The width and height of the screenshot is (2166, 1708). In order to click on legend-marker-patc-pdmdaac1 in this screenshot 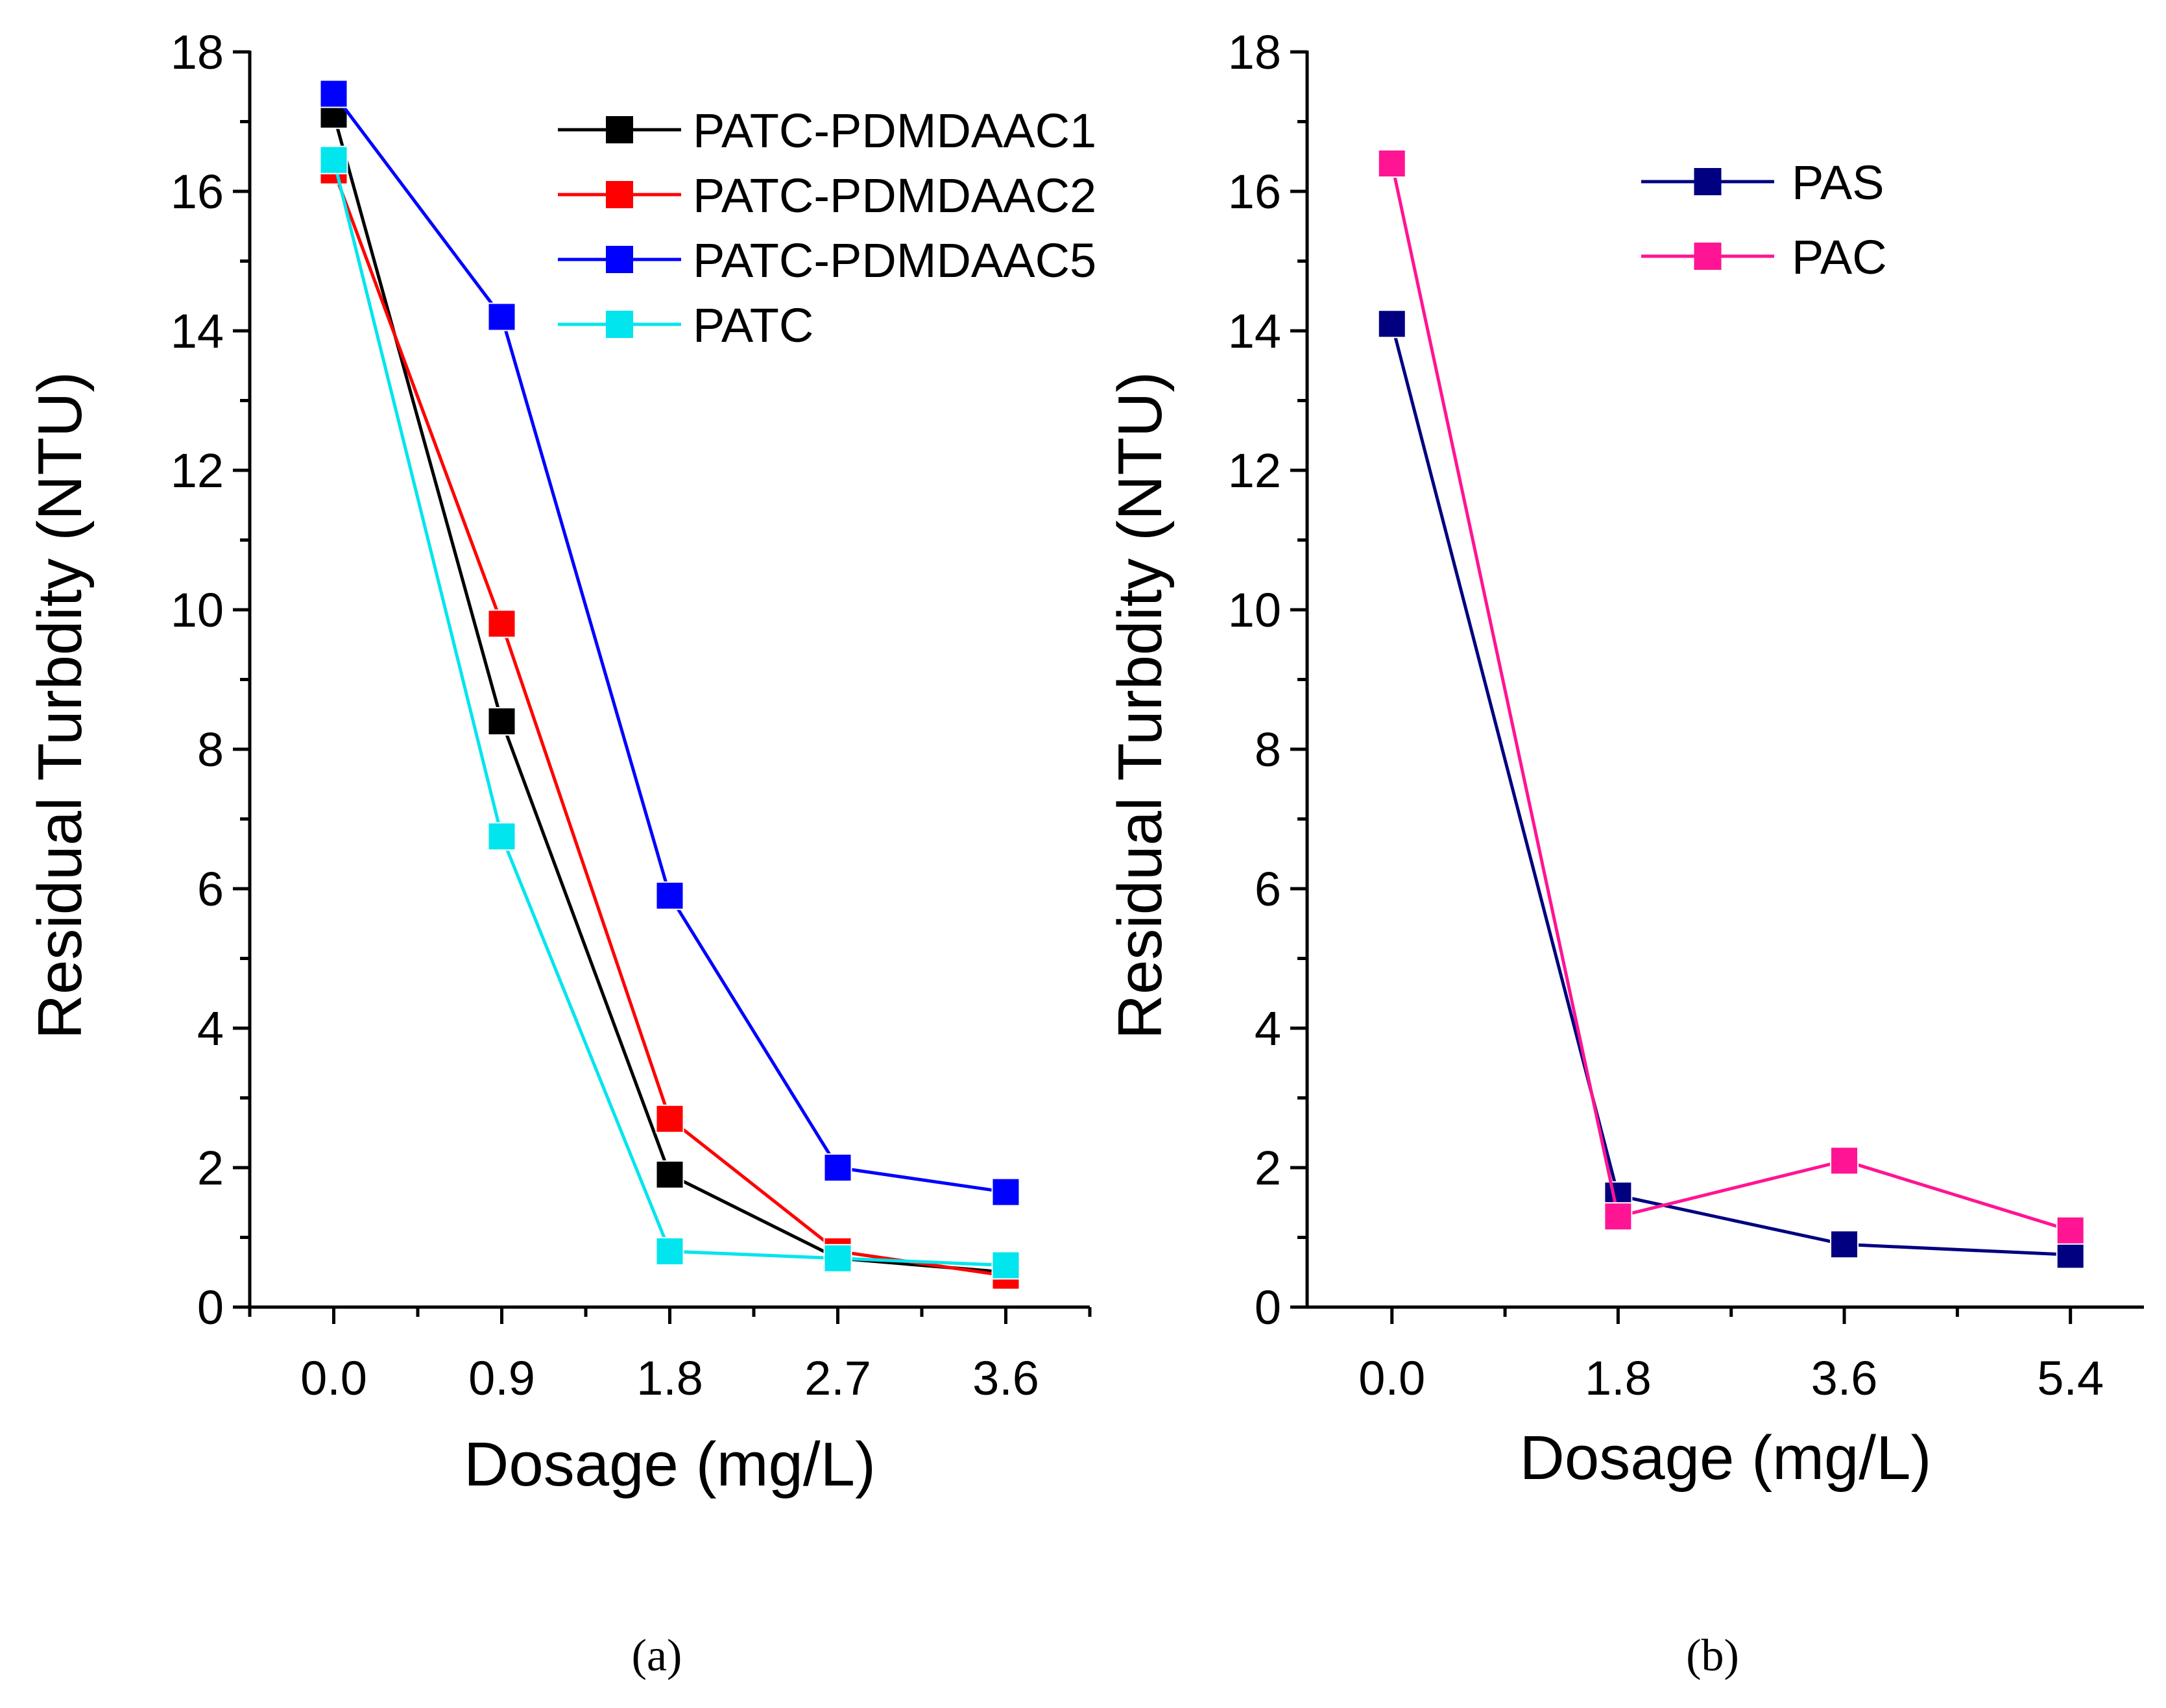, I will do `click(619, 129)`.